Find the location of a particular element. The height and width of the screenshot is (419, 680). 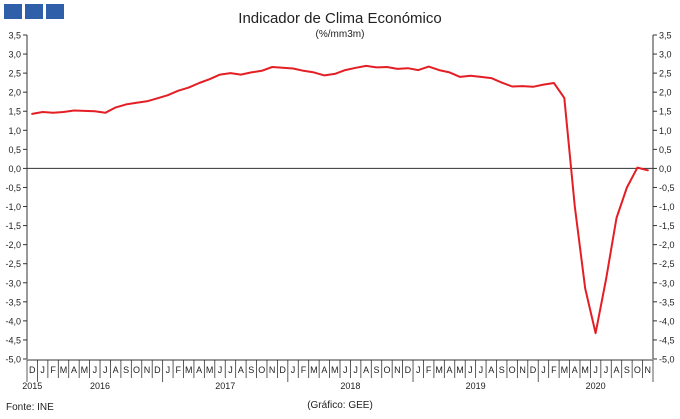

year-label: 2019 is located at coordinates (476, 386).